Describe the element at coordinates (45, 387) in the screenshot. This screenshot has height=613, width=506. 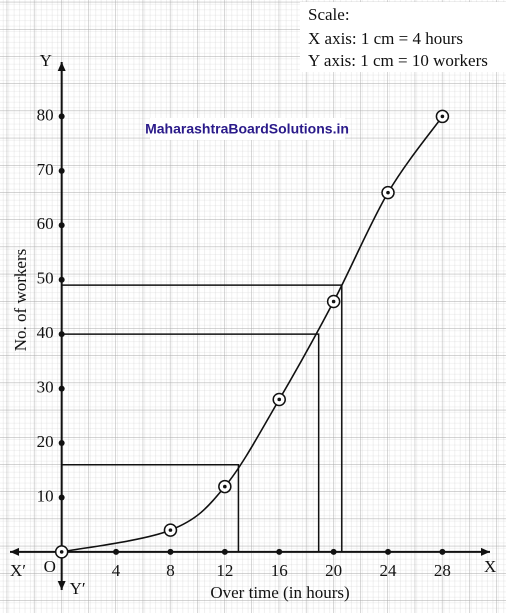
I see `y-tick-label: 30` at that location.